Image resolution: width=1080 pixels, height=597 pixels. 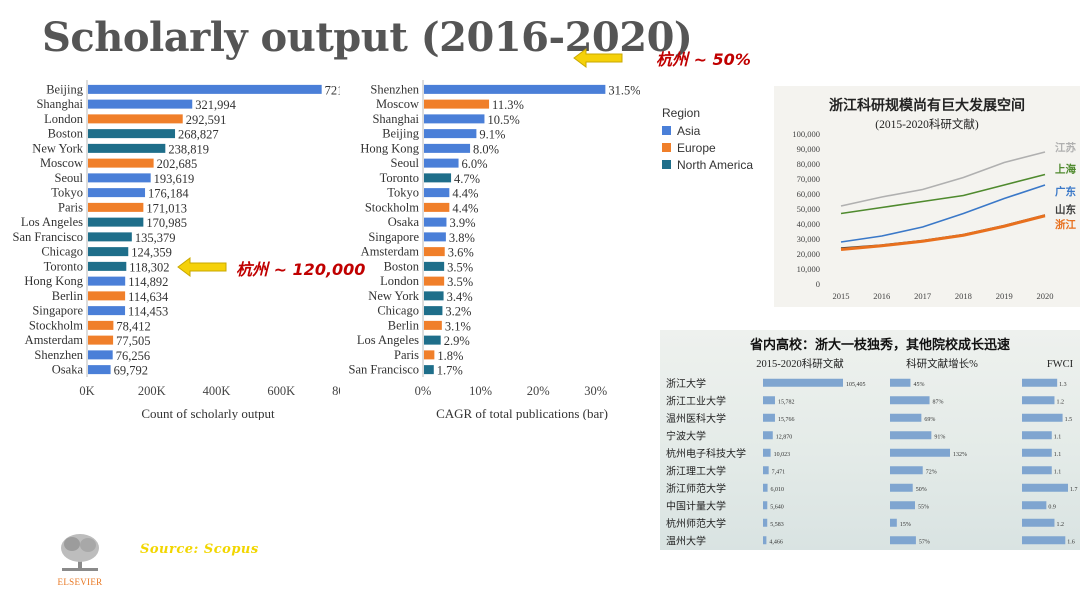 What do you see at coordinates (538, 391) in the screenshot?
I see `x-tick-label: 20%` at bounding box center [538, 391].